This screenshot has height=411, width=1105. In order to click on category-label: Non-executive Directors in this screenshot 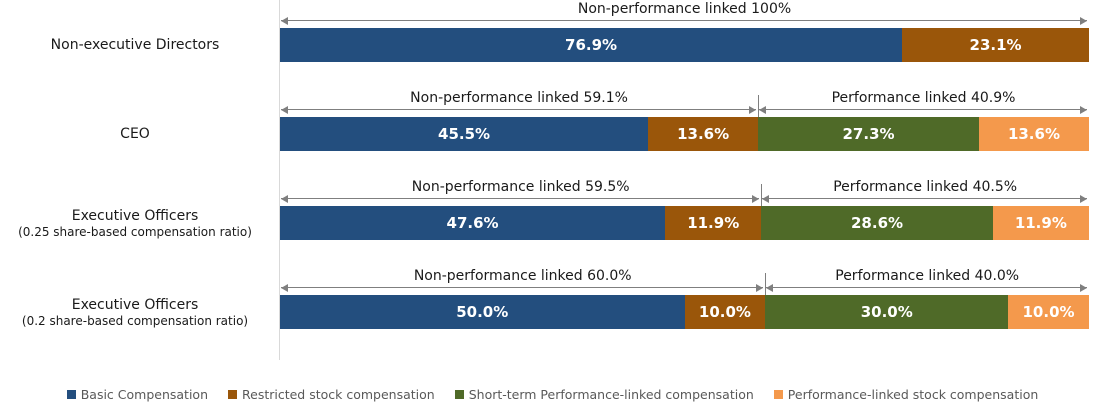, I will do `click(135, 45)`.